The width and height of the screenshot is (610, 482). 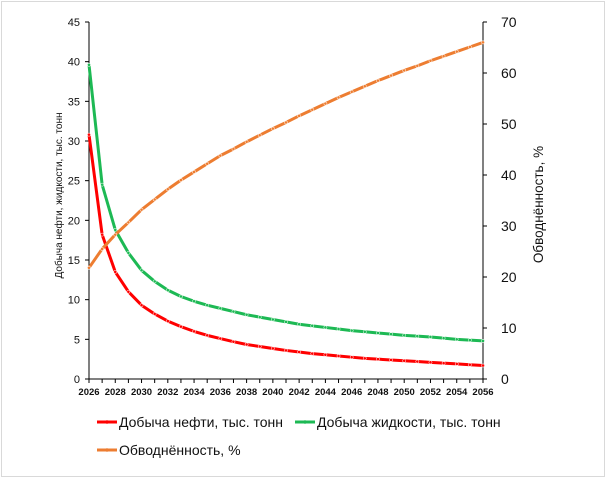 I want to click on x-tick-label: 2056, so click(x=482, y=392).